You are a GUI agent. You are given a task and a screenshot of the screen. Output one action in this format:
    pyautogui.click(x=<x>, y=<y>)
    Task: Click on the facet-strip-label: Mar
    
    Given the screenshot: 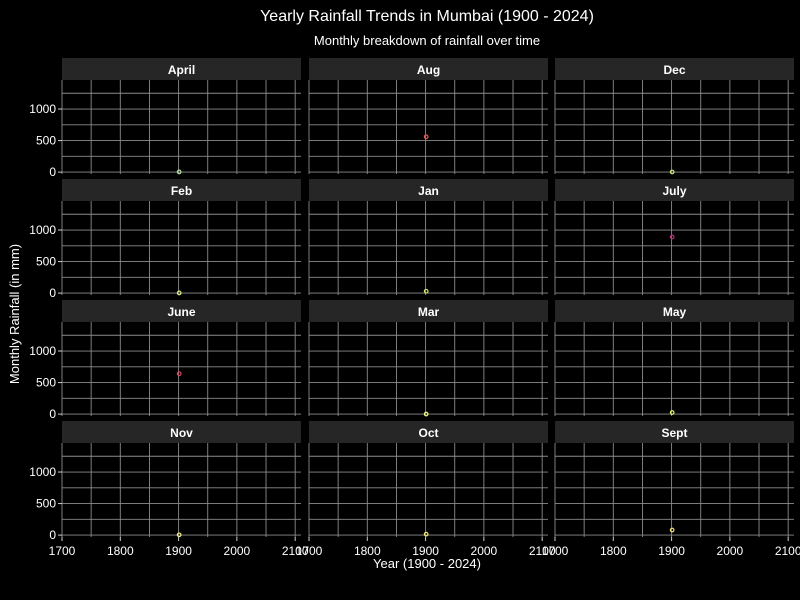 What is the action you would take?
    pyautogui.click(x=429, y=312)
    